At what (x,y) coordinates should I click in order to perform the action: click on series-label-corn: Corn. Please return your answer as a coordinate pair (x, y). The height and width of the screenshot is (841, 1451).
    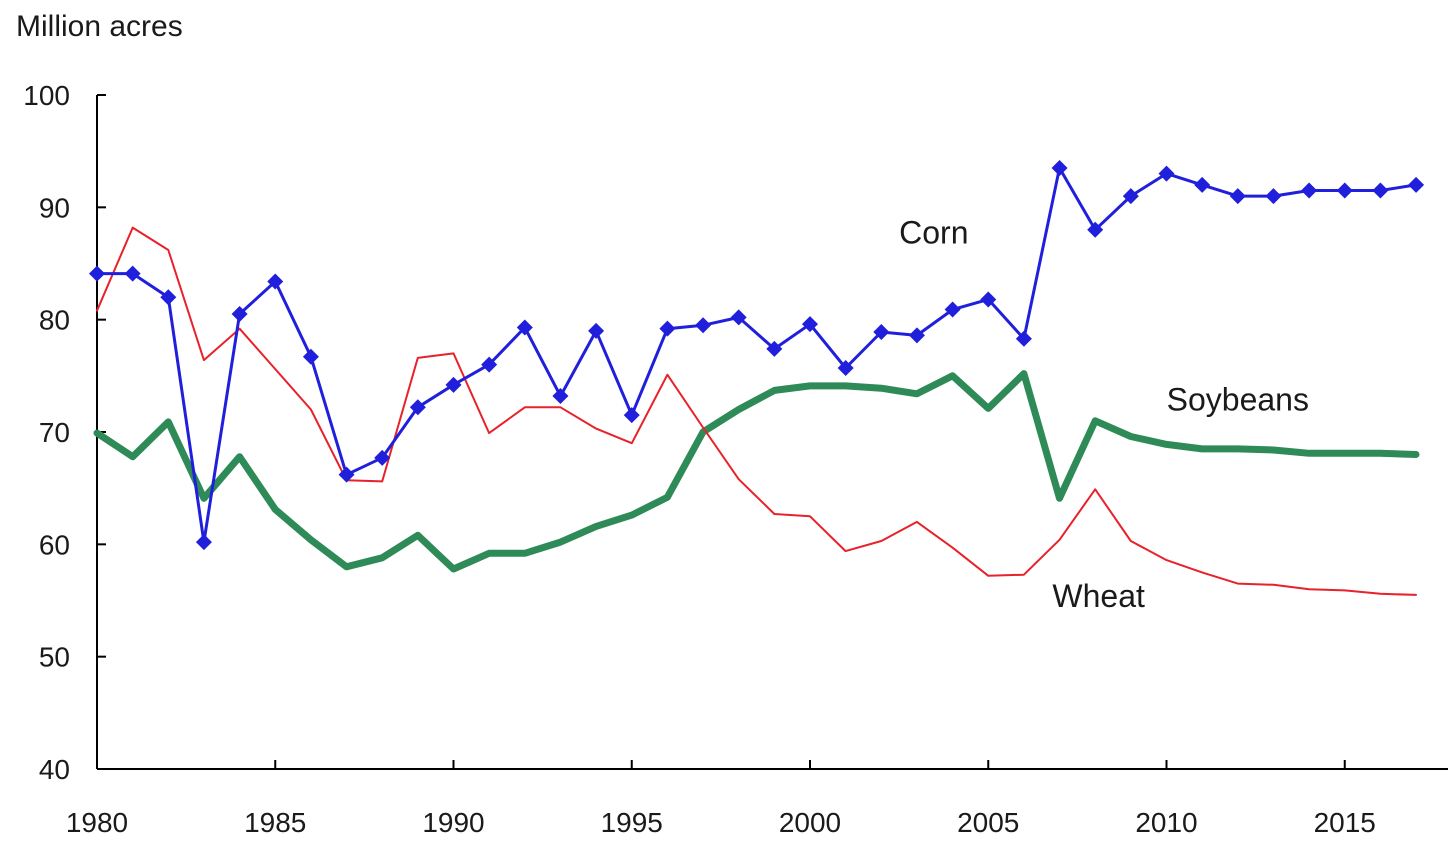
    Looking at the image, I should click on (933, 232).